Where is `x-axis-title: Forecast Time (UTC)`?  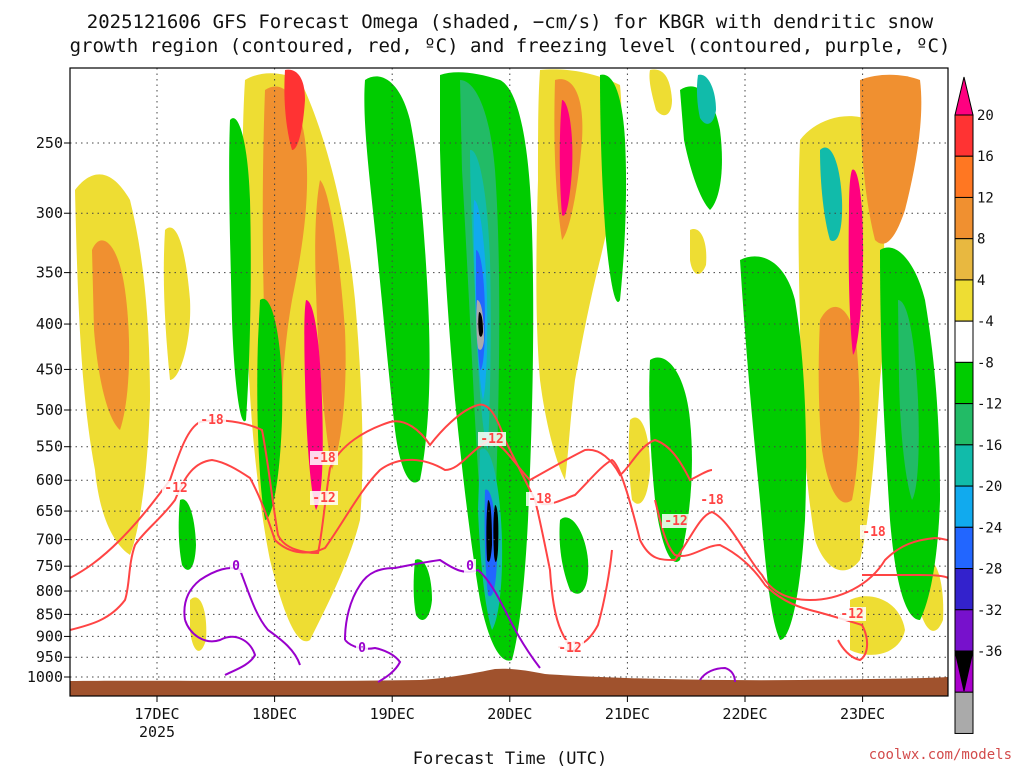 x-axis-title: Forecast Time (UTC) is located at coordinates (510, 758).